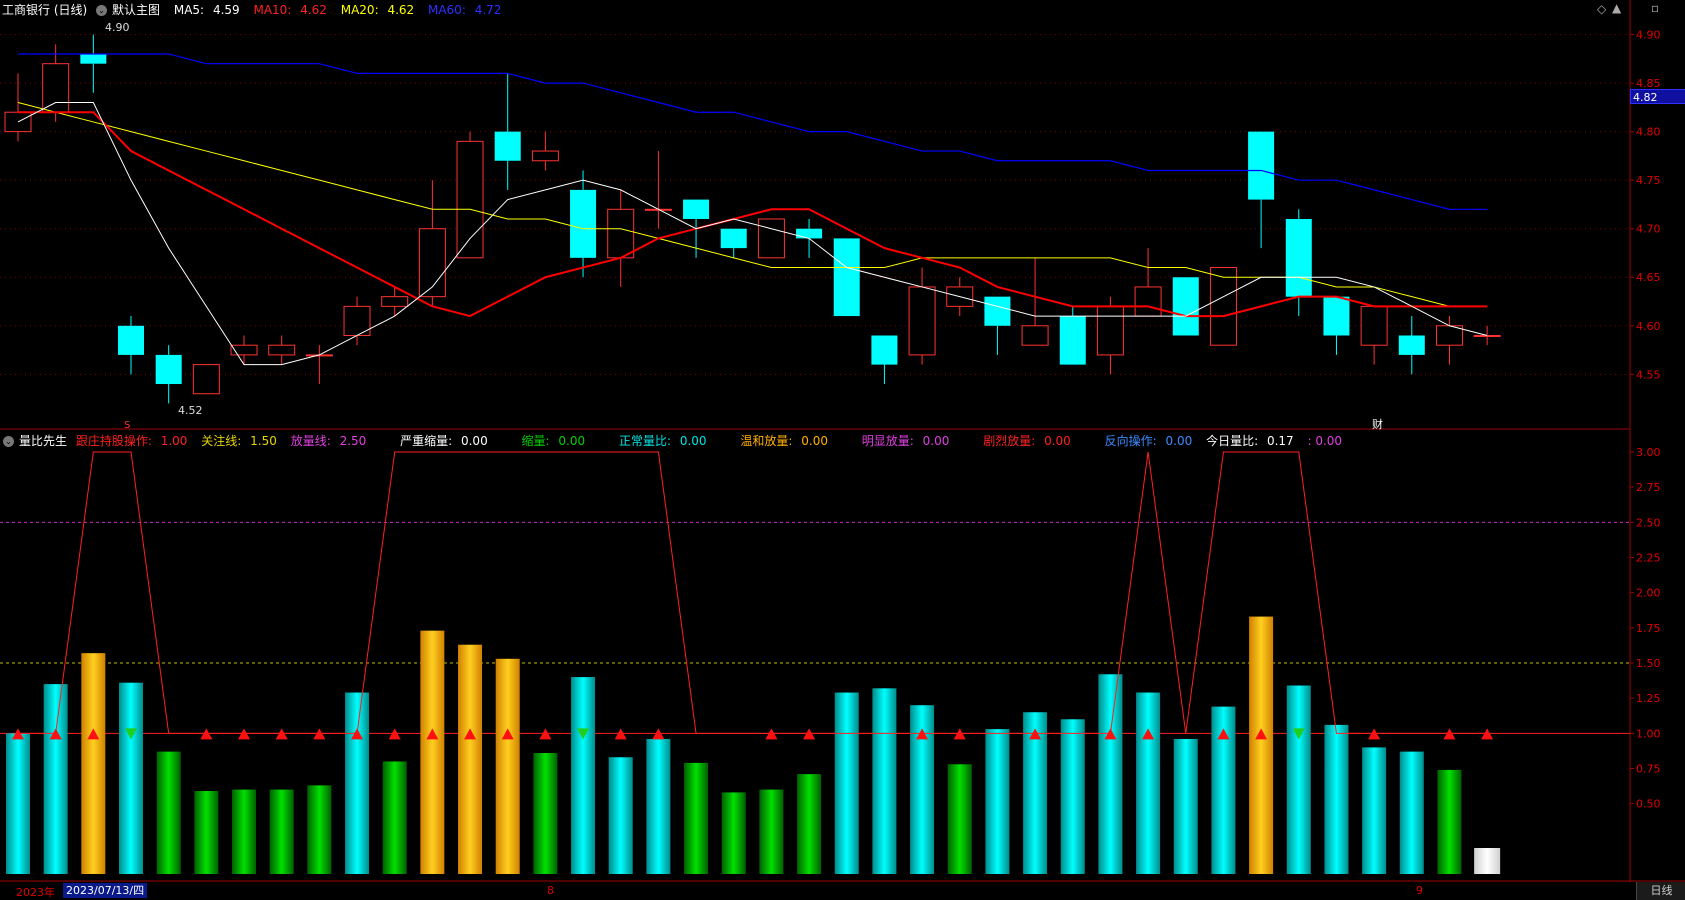  What do you see at coordinates (117, 27) in the screenshot?
I see `high-label: 4.90` at bounding box center [117, 27].